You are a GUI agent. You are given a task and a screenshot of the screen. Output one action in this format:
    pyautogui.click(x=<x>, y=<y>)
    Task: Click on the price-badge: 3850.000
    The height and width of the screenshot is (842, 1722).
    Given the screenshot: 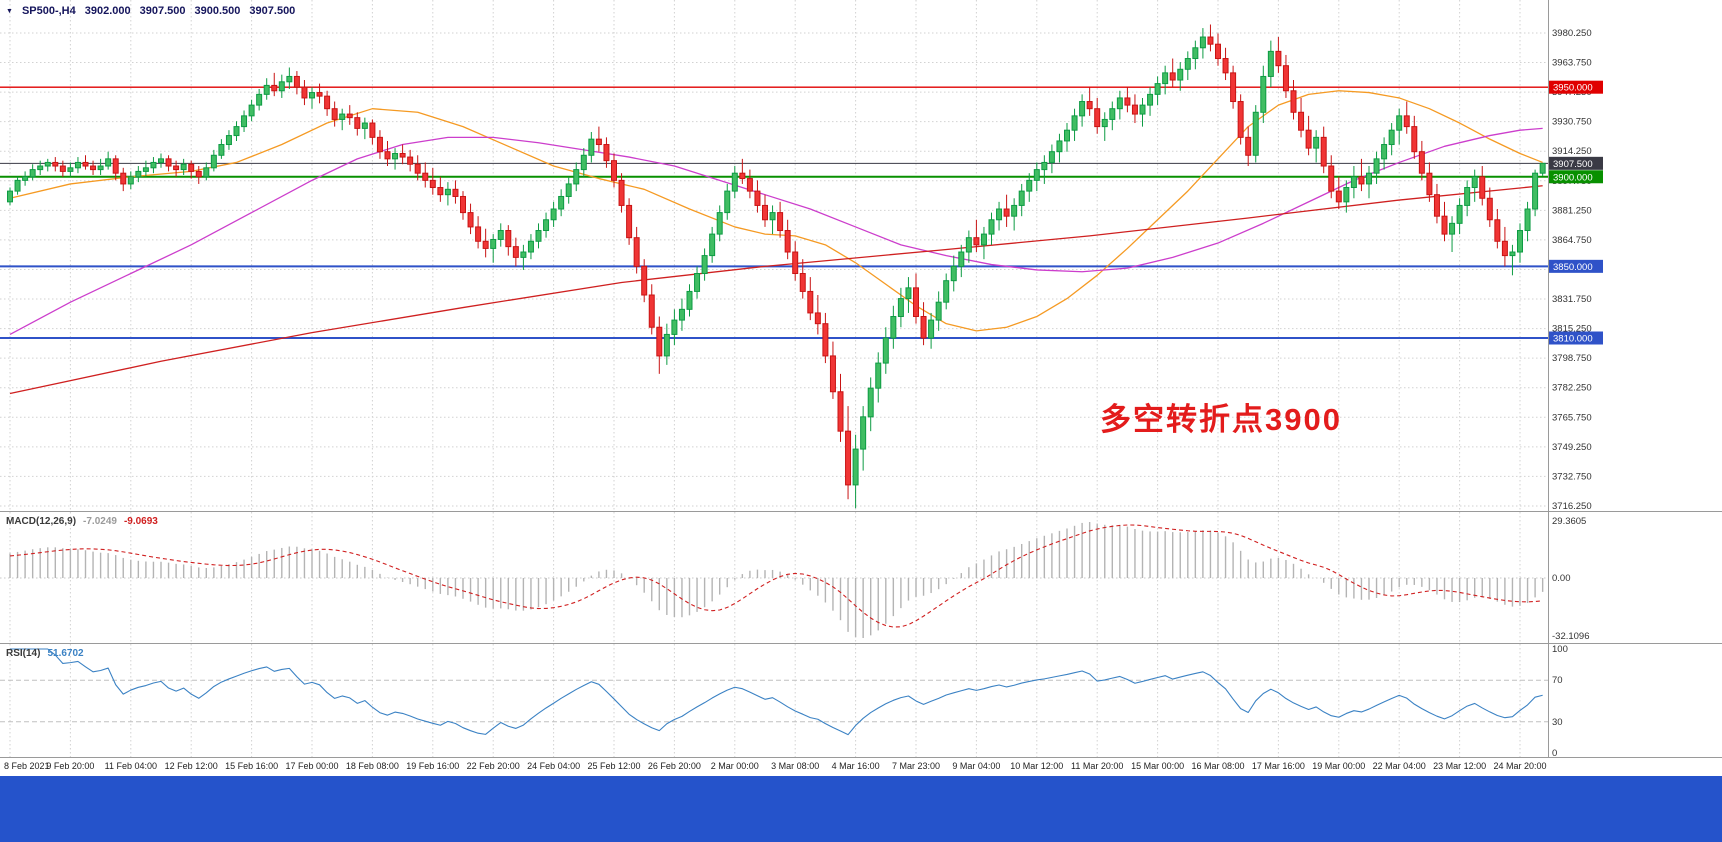 What is the action you would take?
    pyautogui.click(x=1576, y=266)
    